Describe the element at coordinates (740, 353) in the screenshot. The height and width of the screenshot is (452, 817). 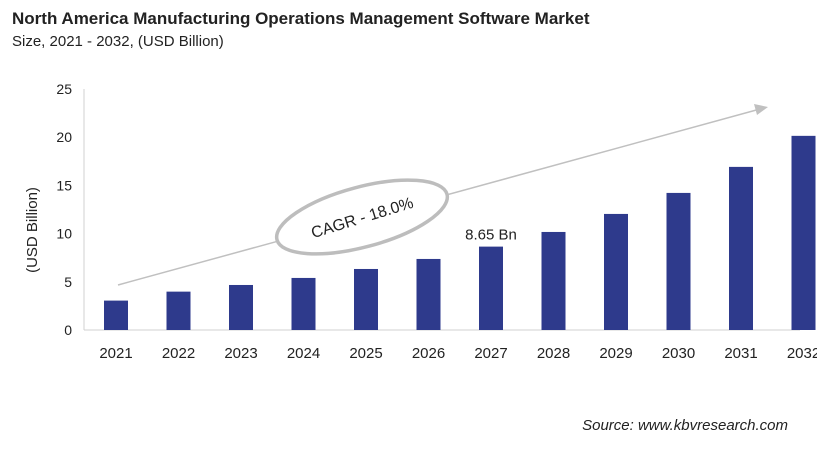
I see `x-tick-label: 2031` at that location.